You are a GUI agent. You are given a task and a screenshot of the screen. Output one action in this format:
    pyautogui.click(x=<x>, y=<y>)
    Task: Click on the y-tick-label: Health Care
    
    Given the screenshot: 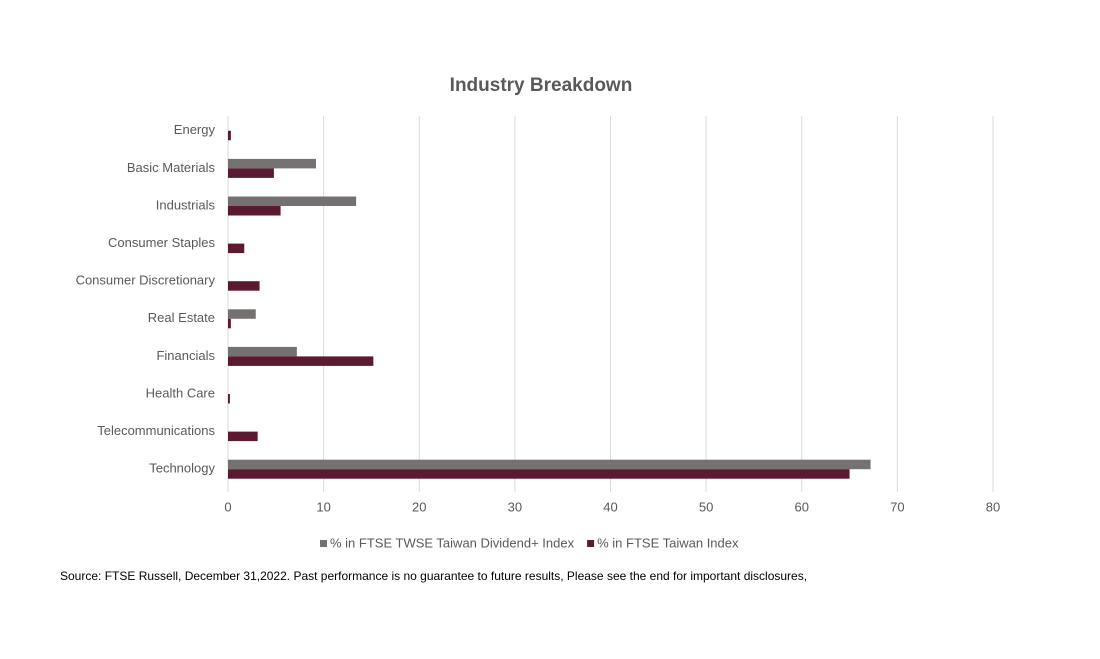 What is the action you would take?
    pyautogui.click(x=180, y=392)
    